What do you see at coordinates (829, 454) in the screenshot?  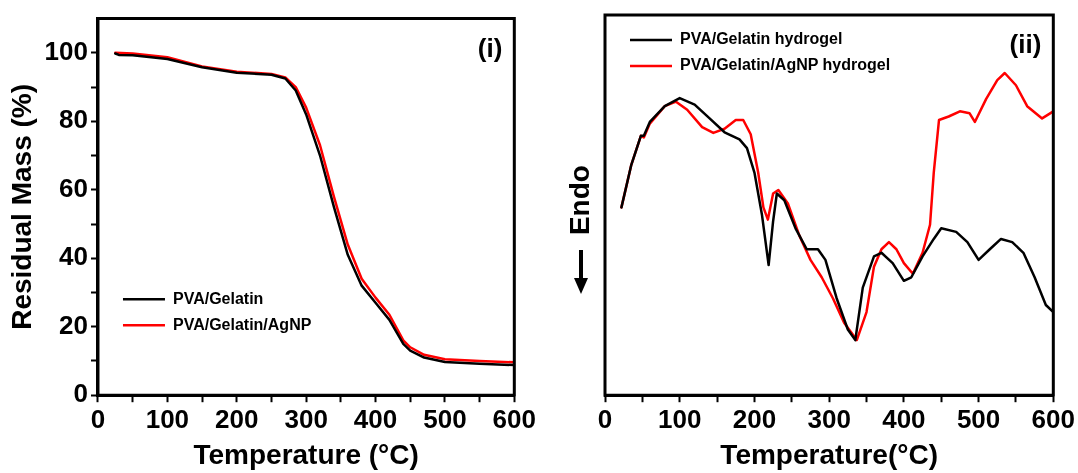 I see `x-axis-title: Temperature(°C)` at bounding box center [829, 454].